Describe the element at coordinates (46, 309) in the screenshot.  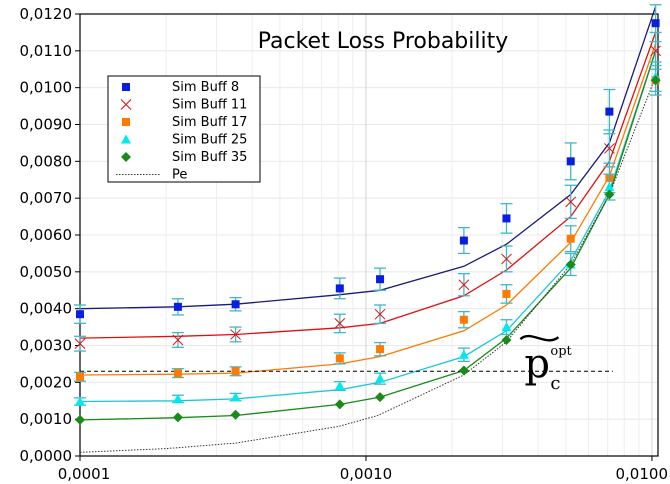
I see `y-tick-label: 0,0040` at that location.